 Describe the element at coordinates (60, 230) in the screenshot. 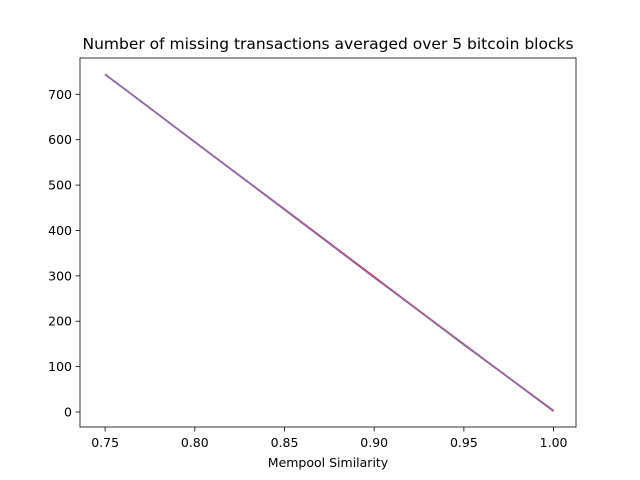

I see `y-tick-label: 400` at that location.